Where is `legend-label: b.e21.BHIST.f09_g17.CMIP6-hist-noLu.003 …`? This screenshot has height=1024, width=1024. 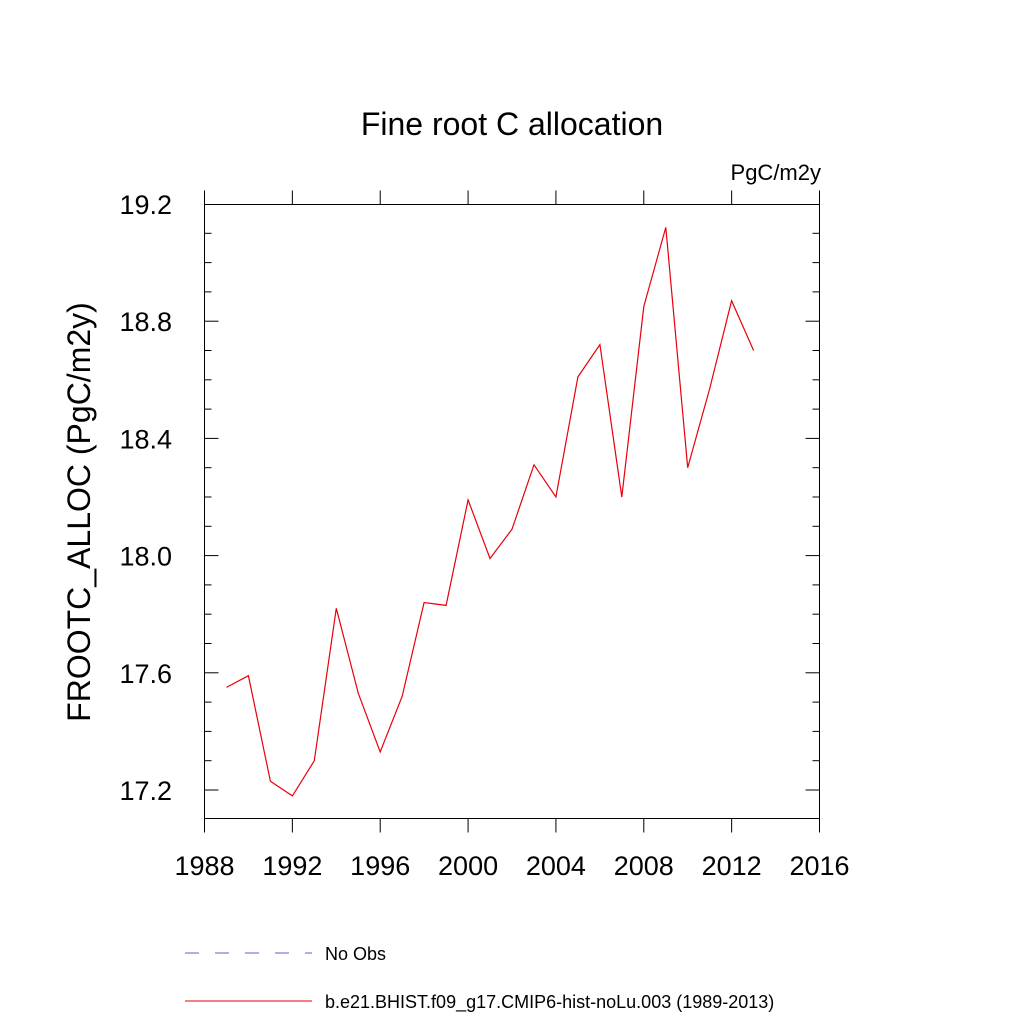
legend-label: b.e21.BHIST.f09_g17.CMIP6-hist-noLu.003 … is located at coordinates (549, 1002).